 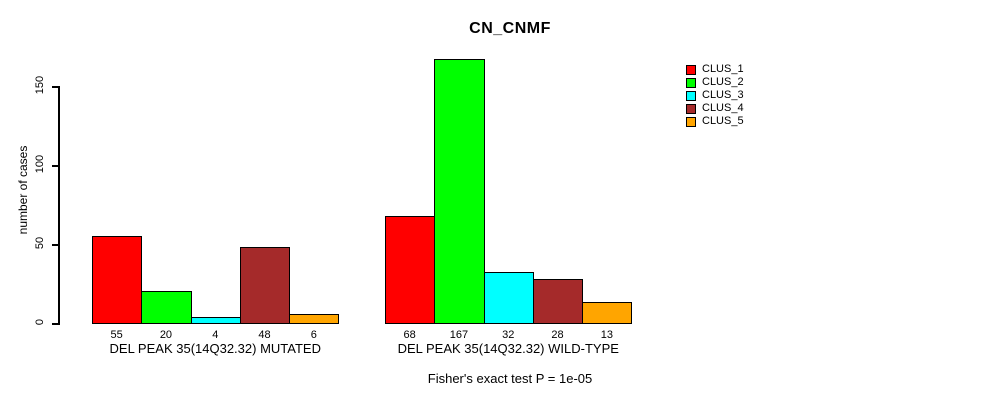 What do you see at coordinates (40, 85) in the screenshot?
I see `y-axis-tick-label: 150` at bounding box center [40, 85].